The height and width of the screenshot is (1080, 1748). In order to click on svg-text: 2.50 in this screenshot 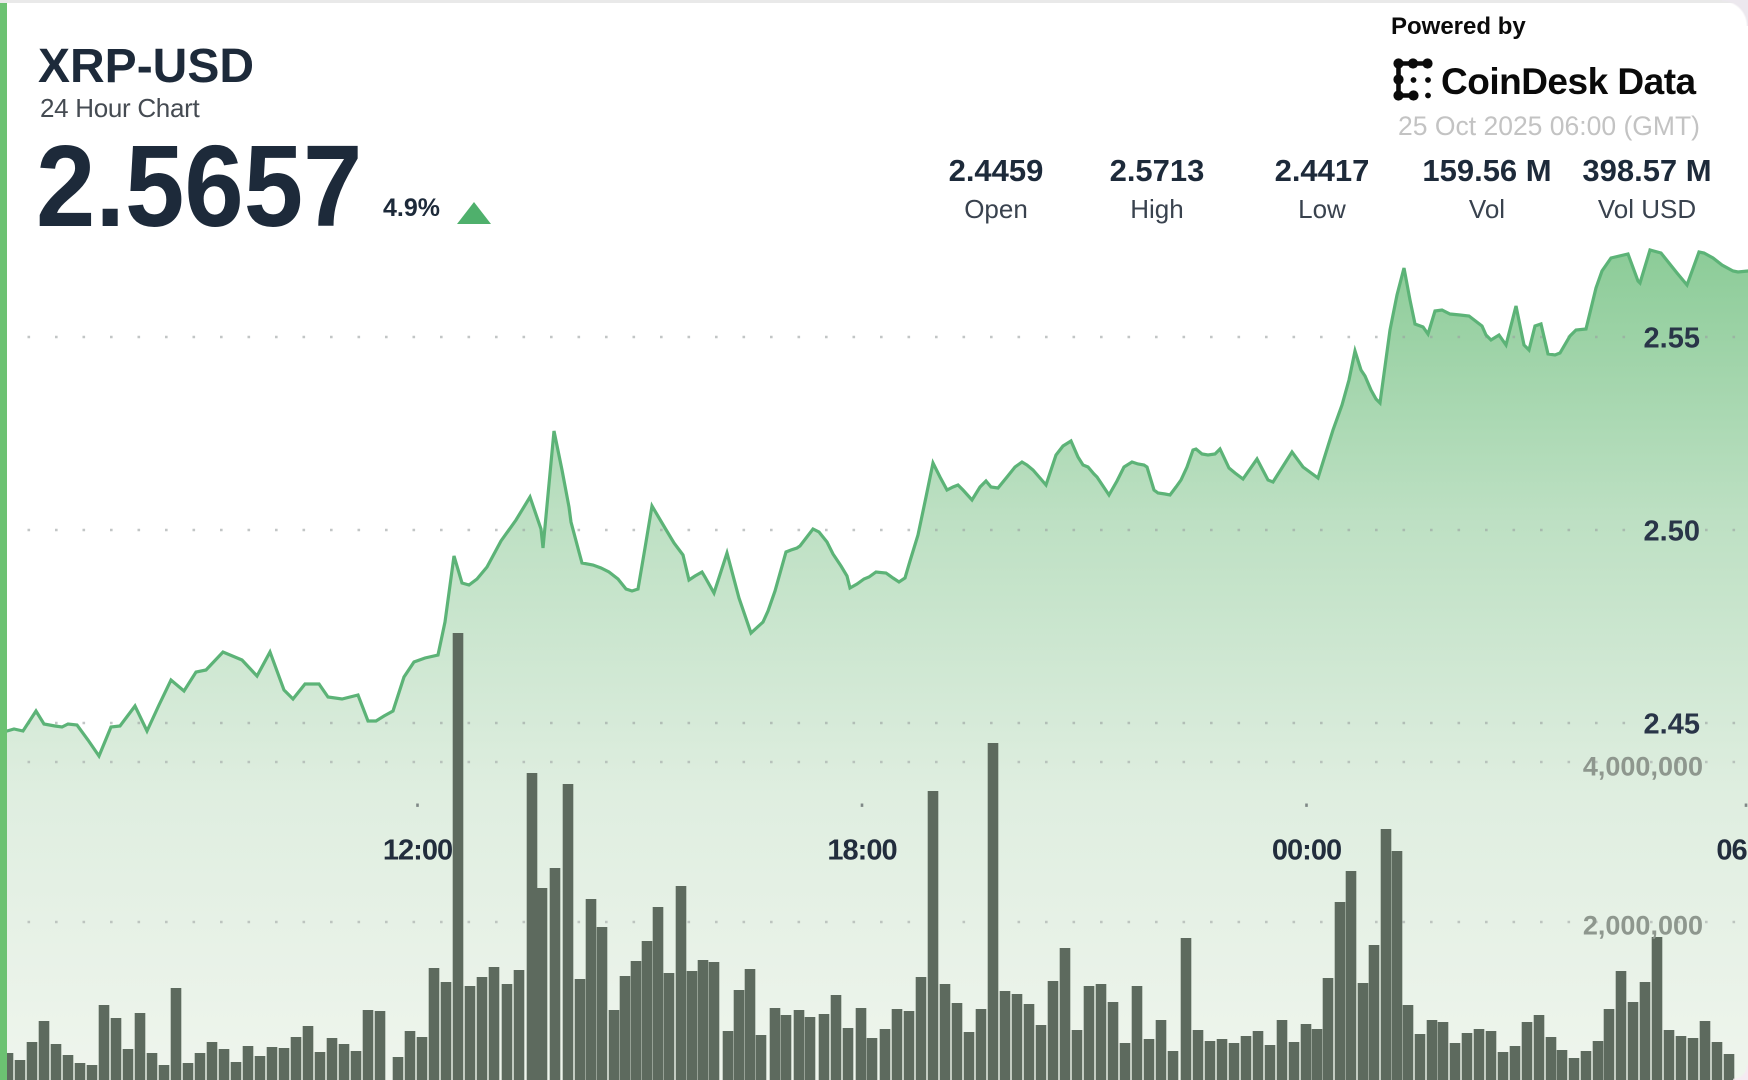, I will do `click(1672, 532)`.